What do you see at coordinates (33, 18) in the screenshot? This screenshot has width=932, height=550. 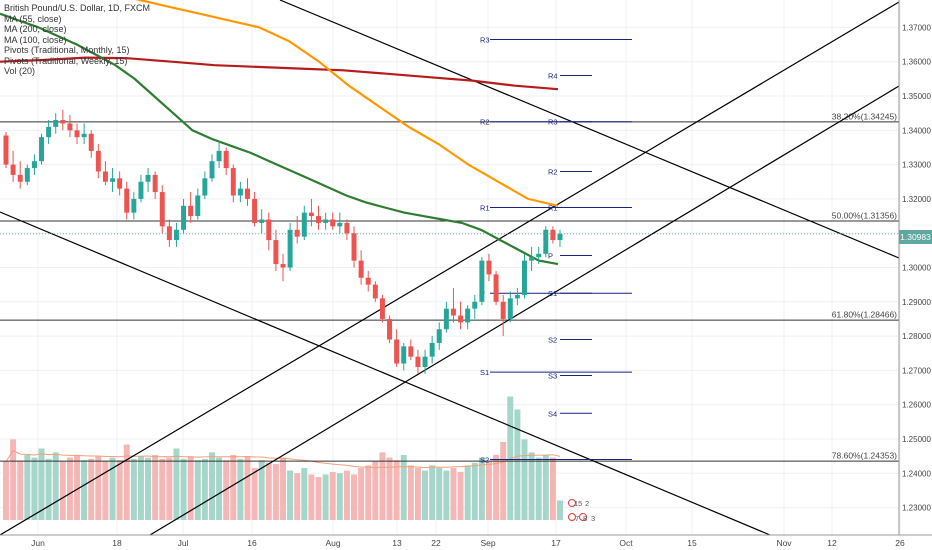 I see `legend-ma55: MA (55, close)` at bounding box center [33, 18].